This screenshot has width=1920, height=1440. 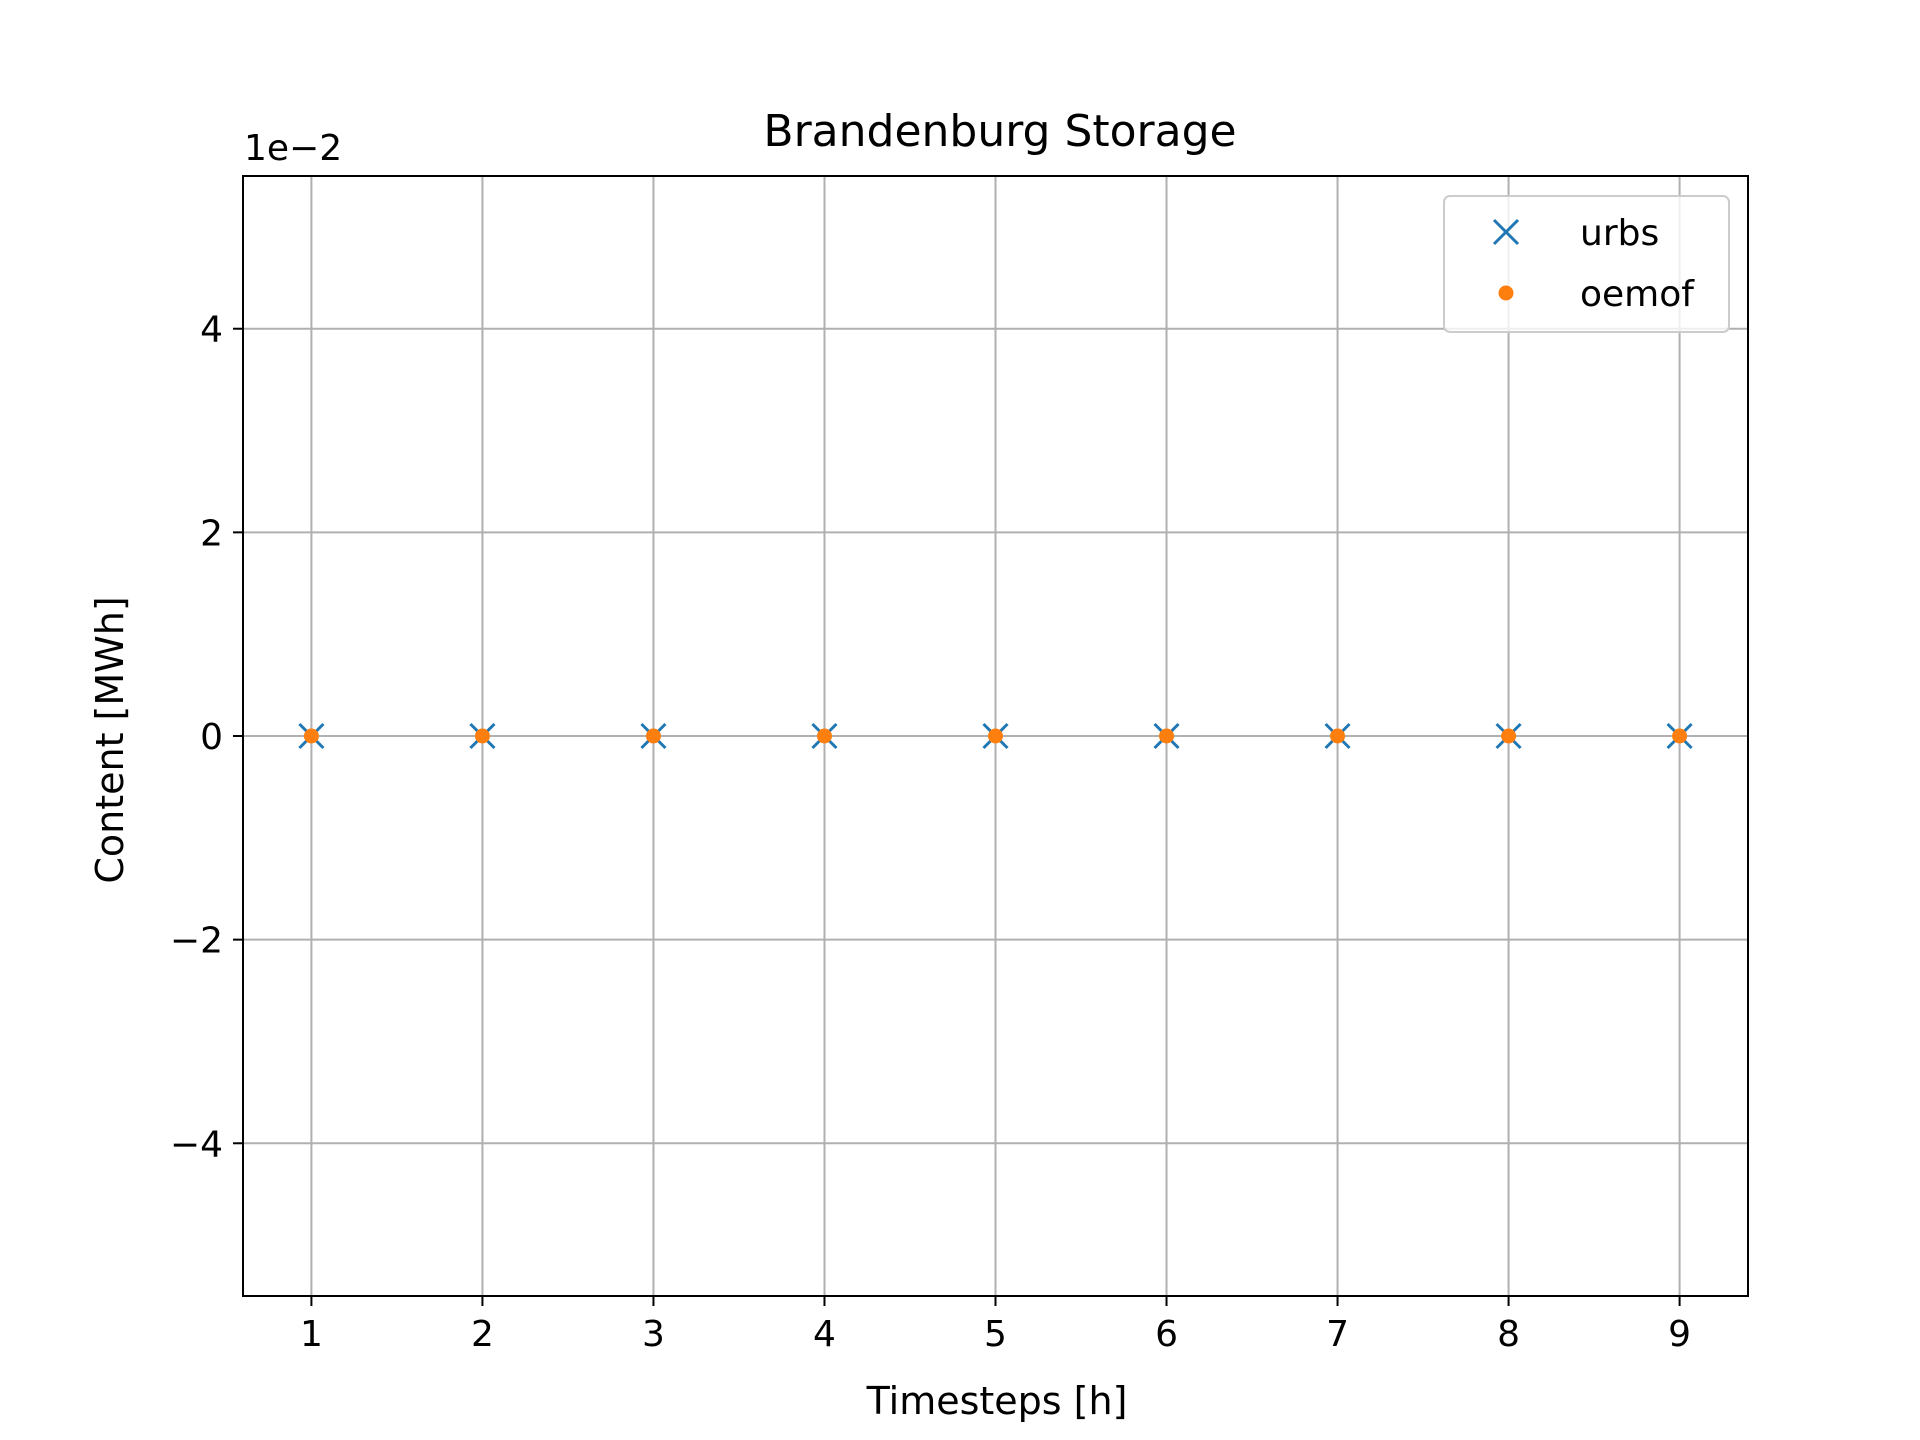 I want to click on y-tick-label: −2, so click(x=196, y=941).